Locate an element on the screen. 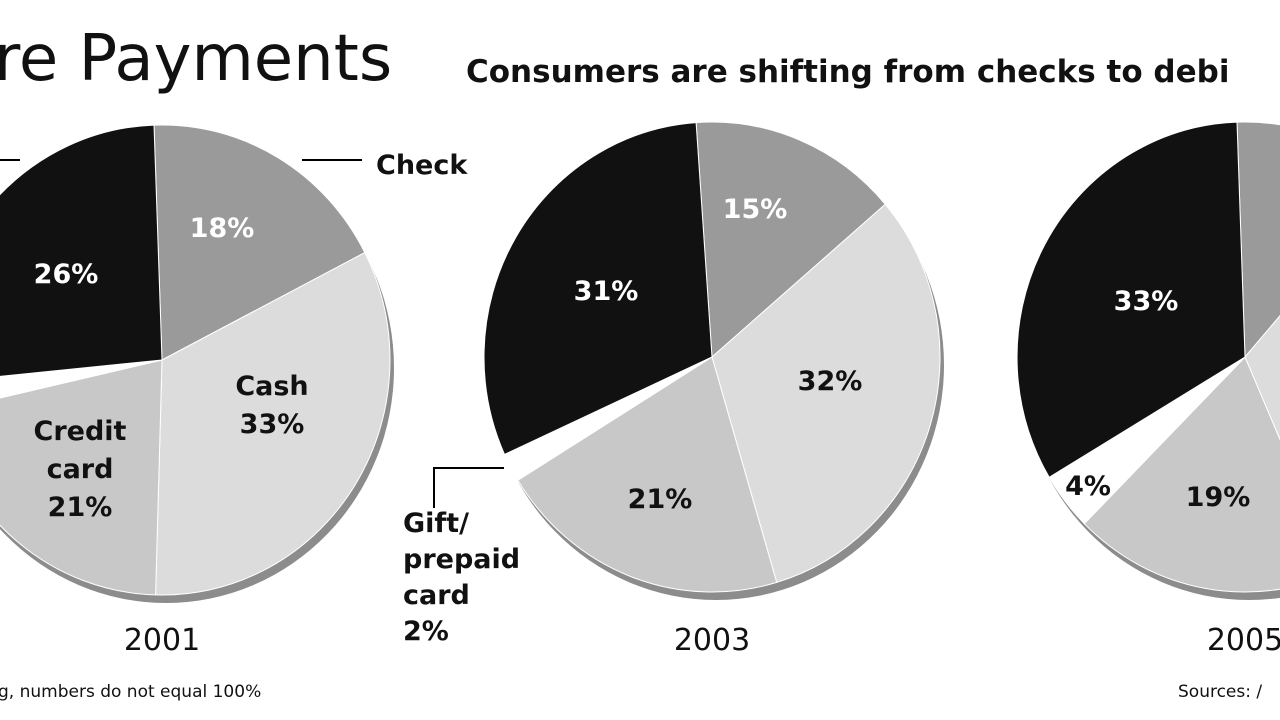  slice-label-debit: 26% is located at coordinates (66, 274).